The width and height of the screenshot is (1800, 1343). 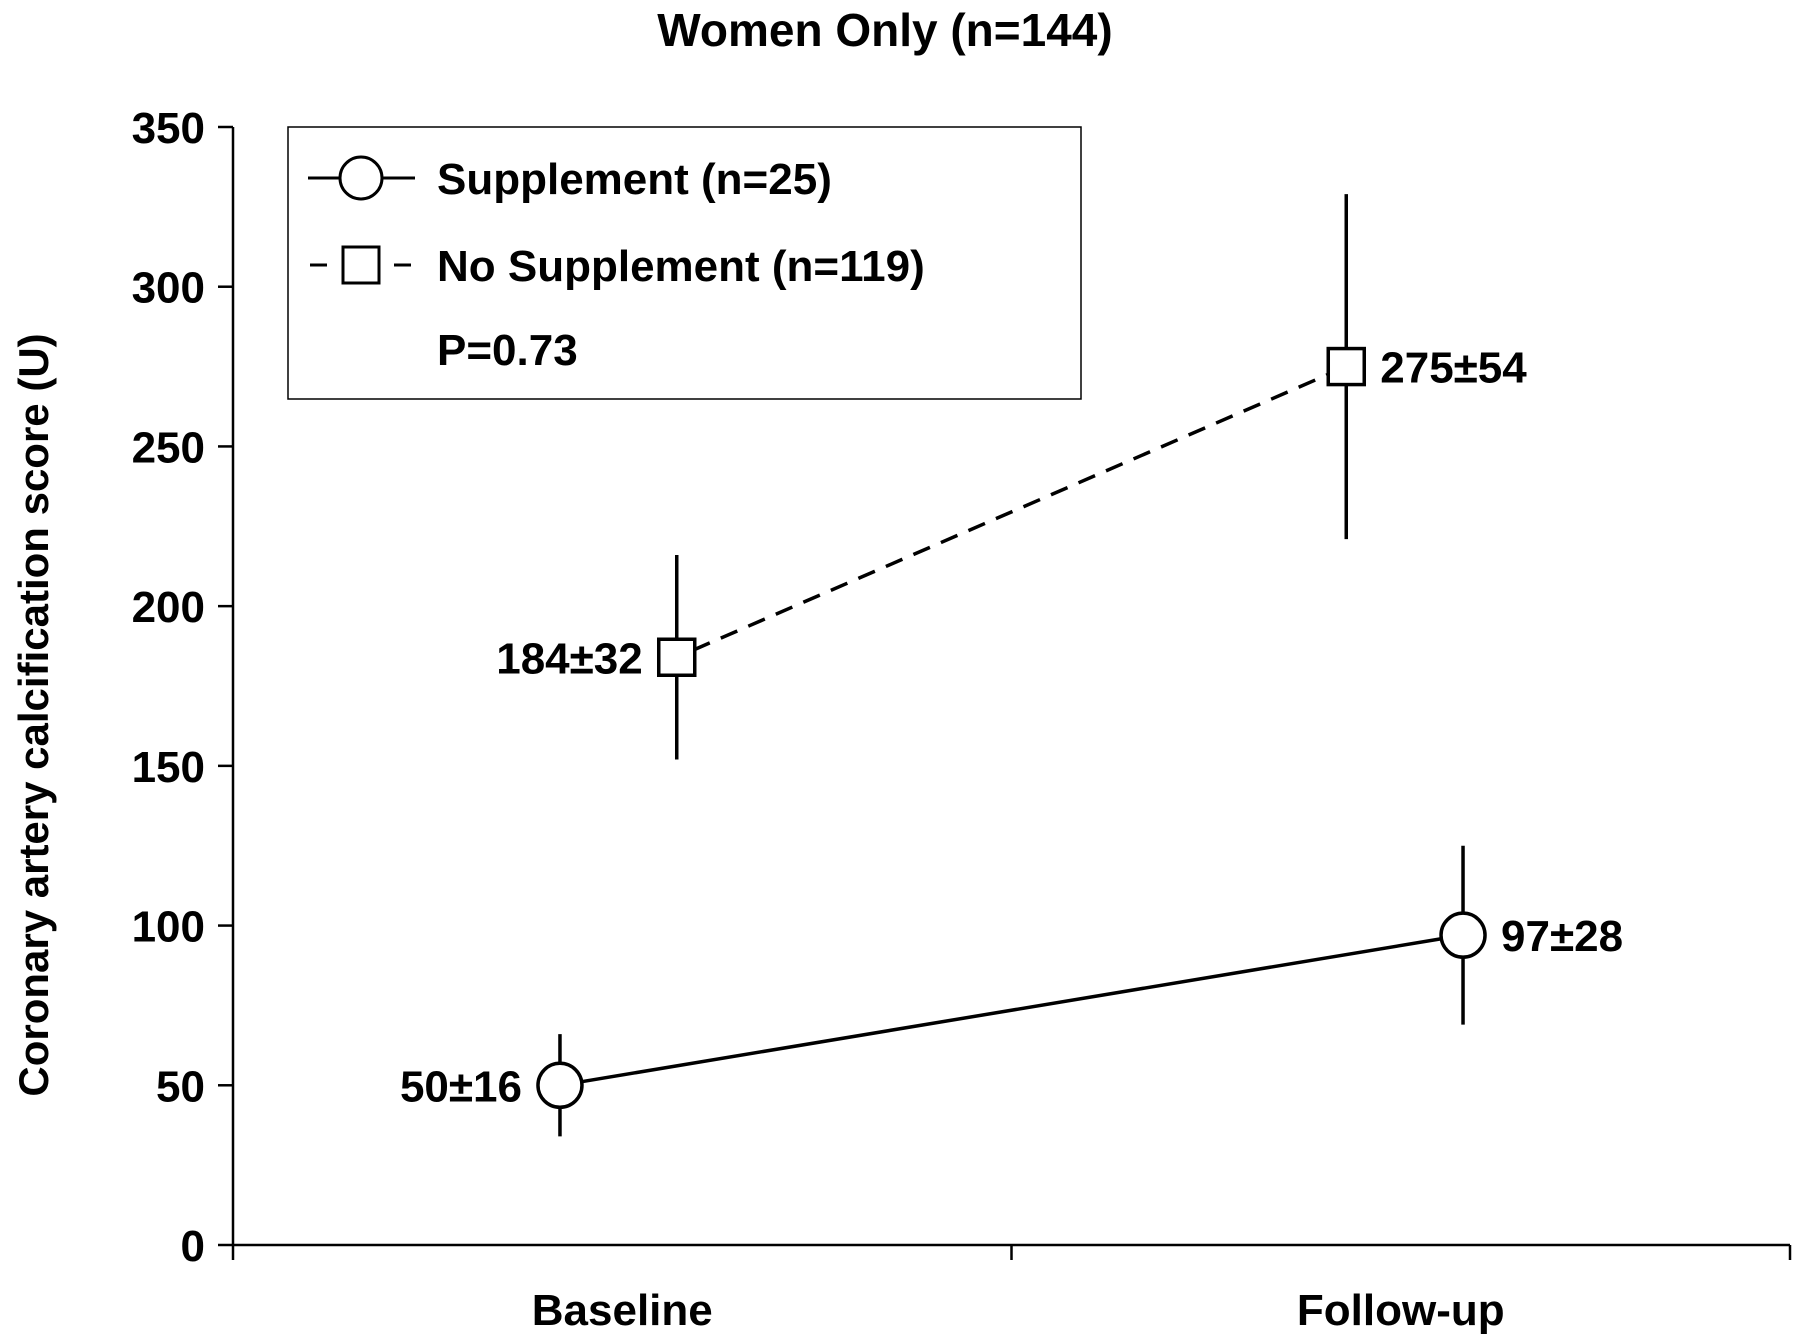 What do you see at coordinates (168, 767) in the screenshot?
I see `y-tick-label: 150` at bounding box center [168, 767].